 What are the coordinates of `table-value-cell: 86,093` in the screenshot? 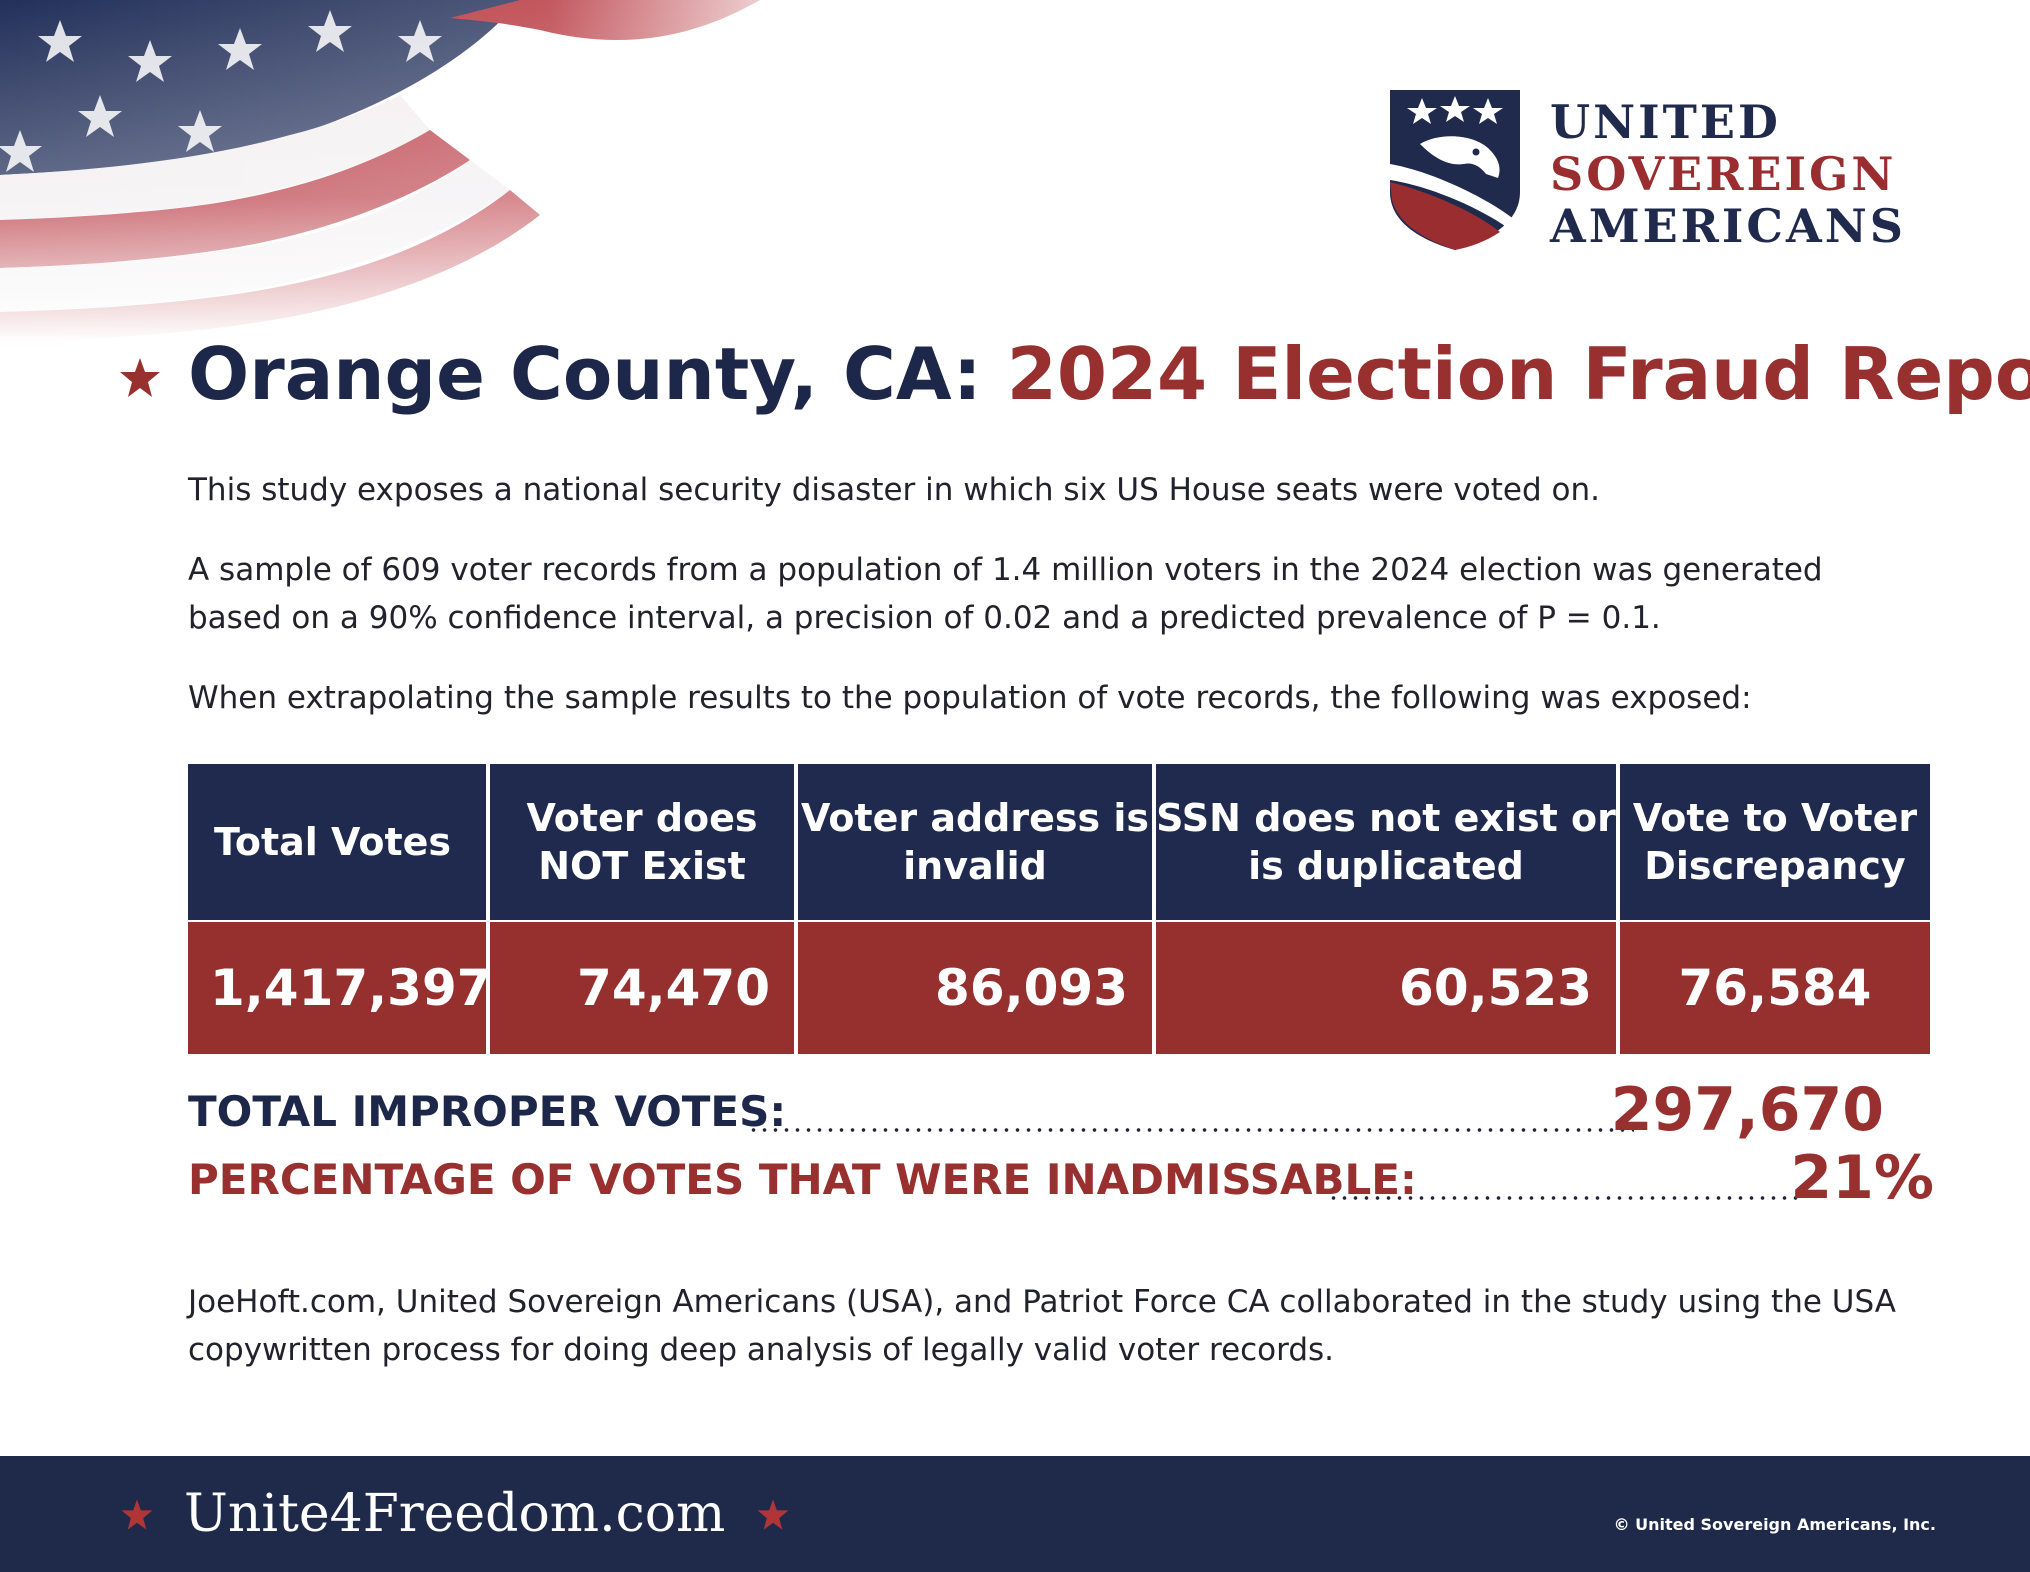 It's located at (975, 988).